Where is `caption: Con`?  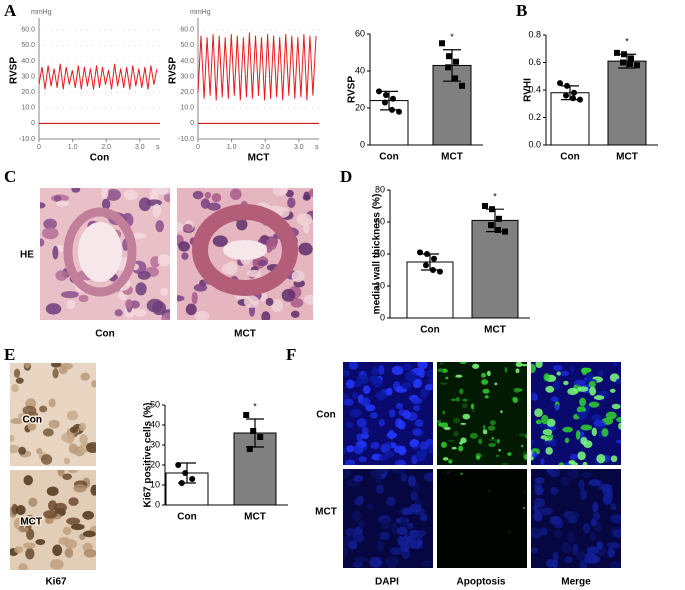
caption: Con is located at coordinates (104, 334).